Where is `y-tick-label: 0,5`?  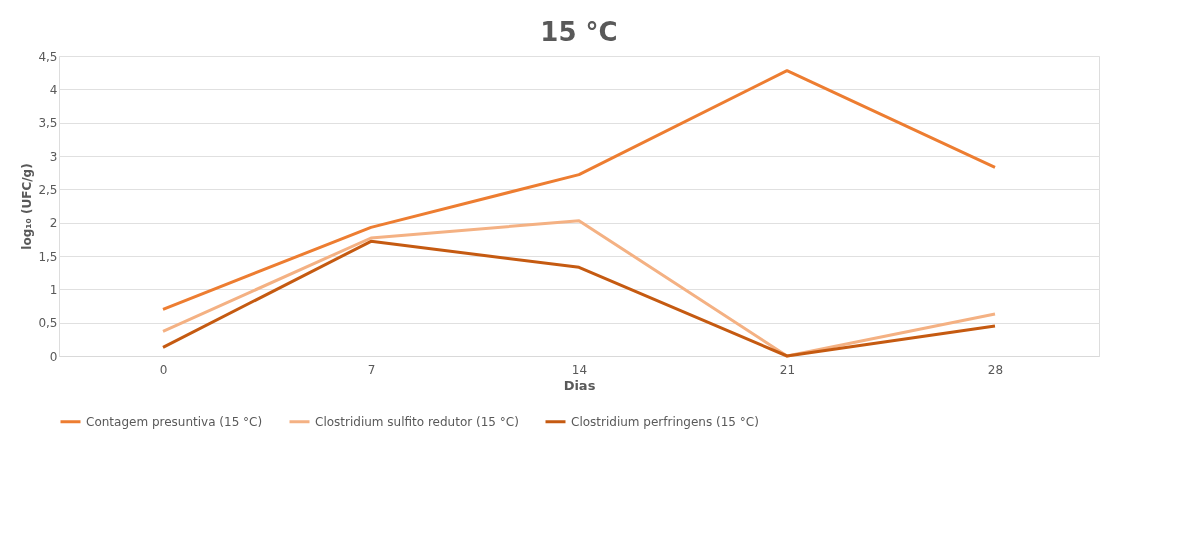 y-tick-label: 0,5 is located at coordinates (48, 323).